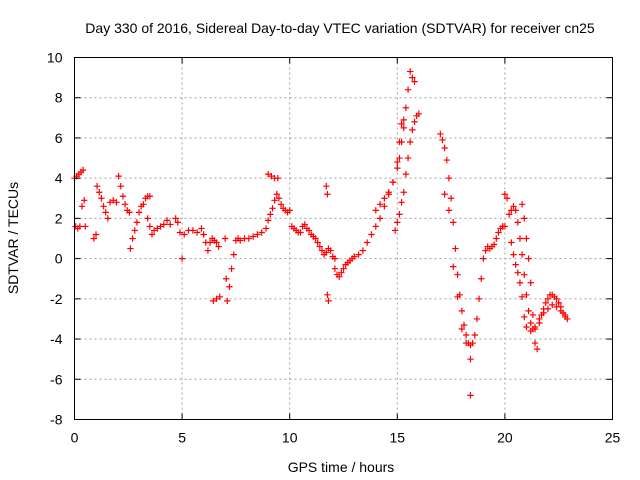  What do you see at coordinates (13, 238) in the screenshot?
I see `y-axis-label: SDTVAR / TECUs` at bounding box center [13, 238].